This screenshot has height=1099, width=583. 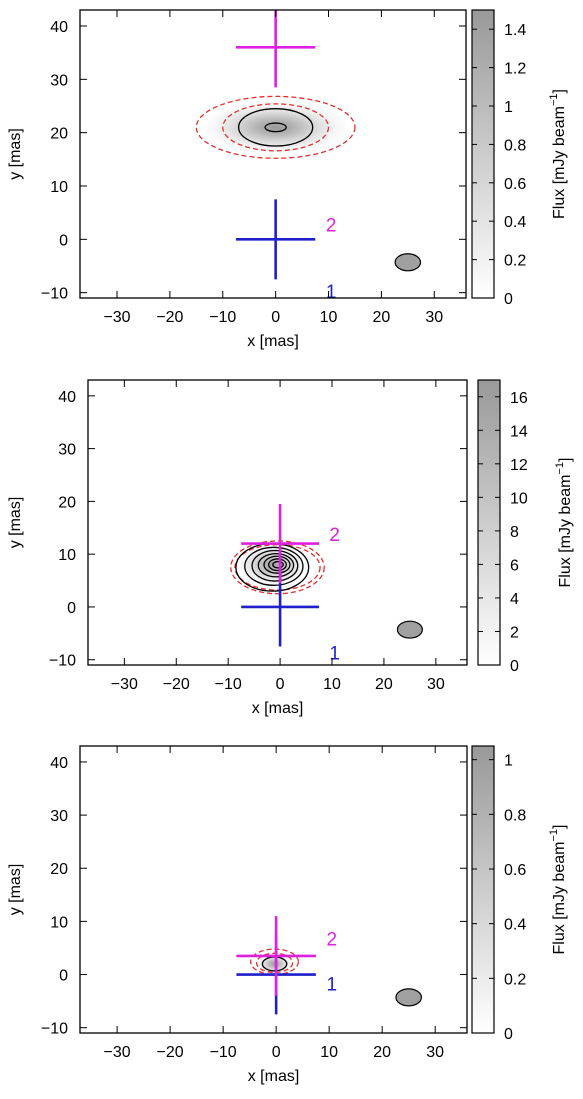 What do you see at coordinates (514, 532) in the screenshot?
I see `colorbar-tick-label: 8` at bounding box center [514, 532].